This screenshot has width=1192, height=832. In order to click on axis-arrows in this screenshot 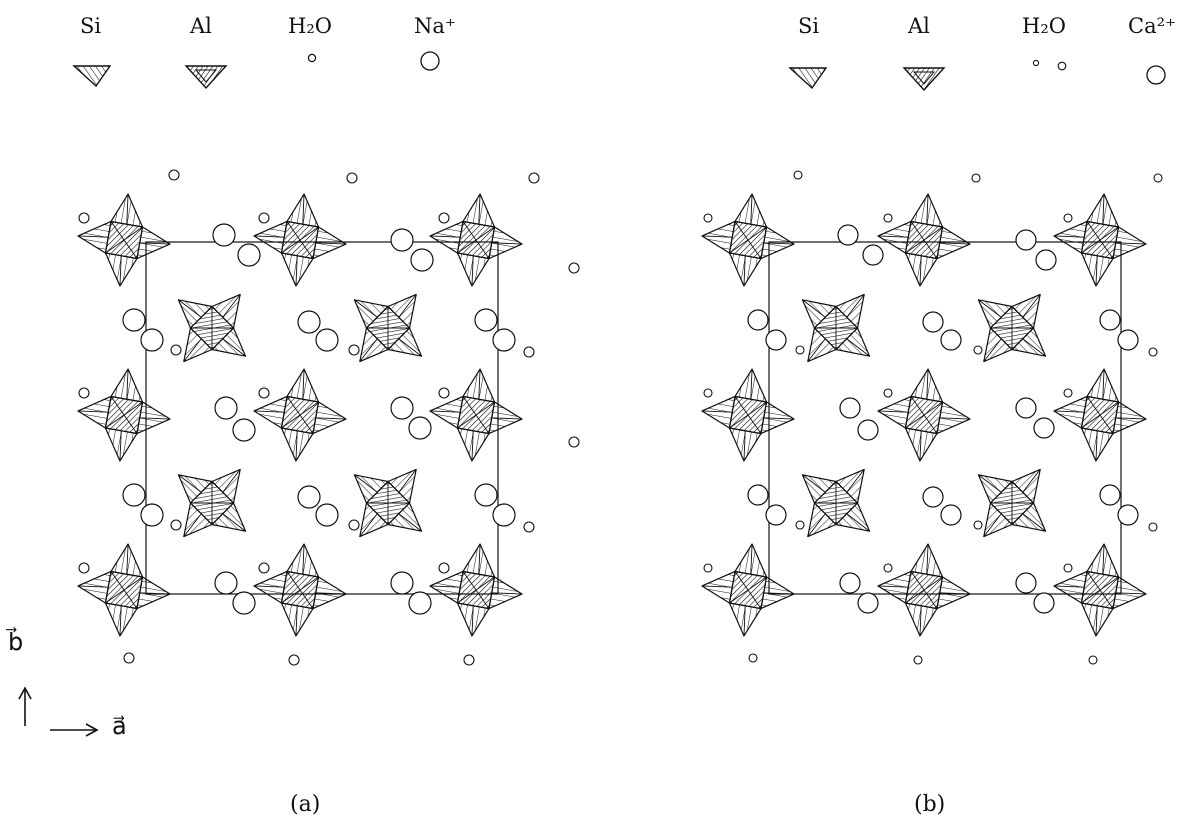, I will do `click(58, 711)`.